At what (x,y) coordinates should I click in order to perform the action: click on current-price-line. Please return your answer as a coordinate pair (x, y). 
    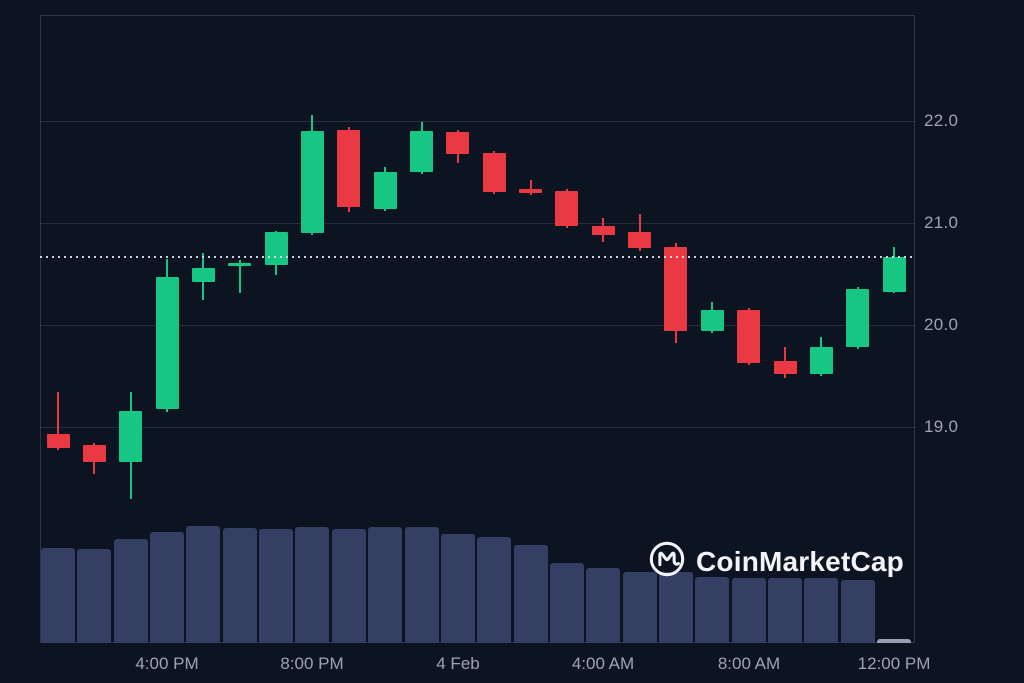
    Looking at the image, I should click on (477, 257).